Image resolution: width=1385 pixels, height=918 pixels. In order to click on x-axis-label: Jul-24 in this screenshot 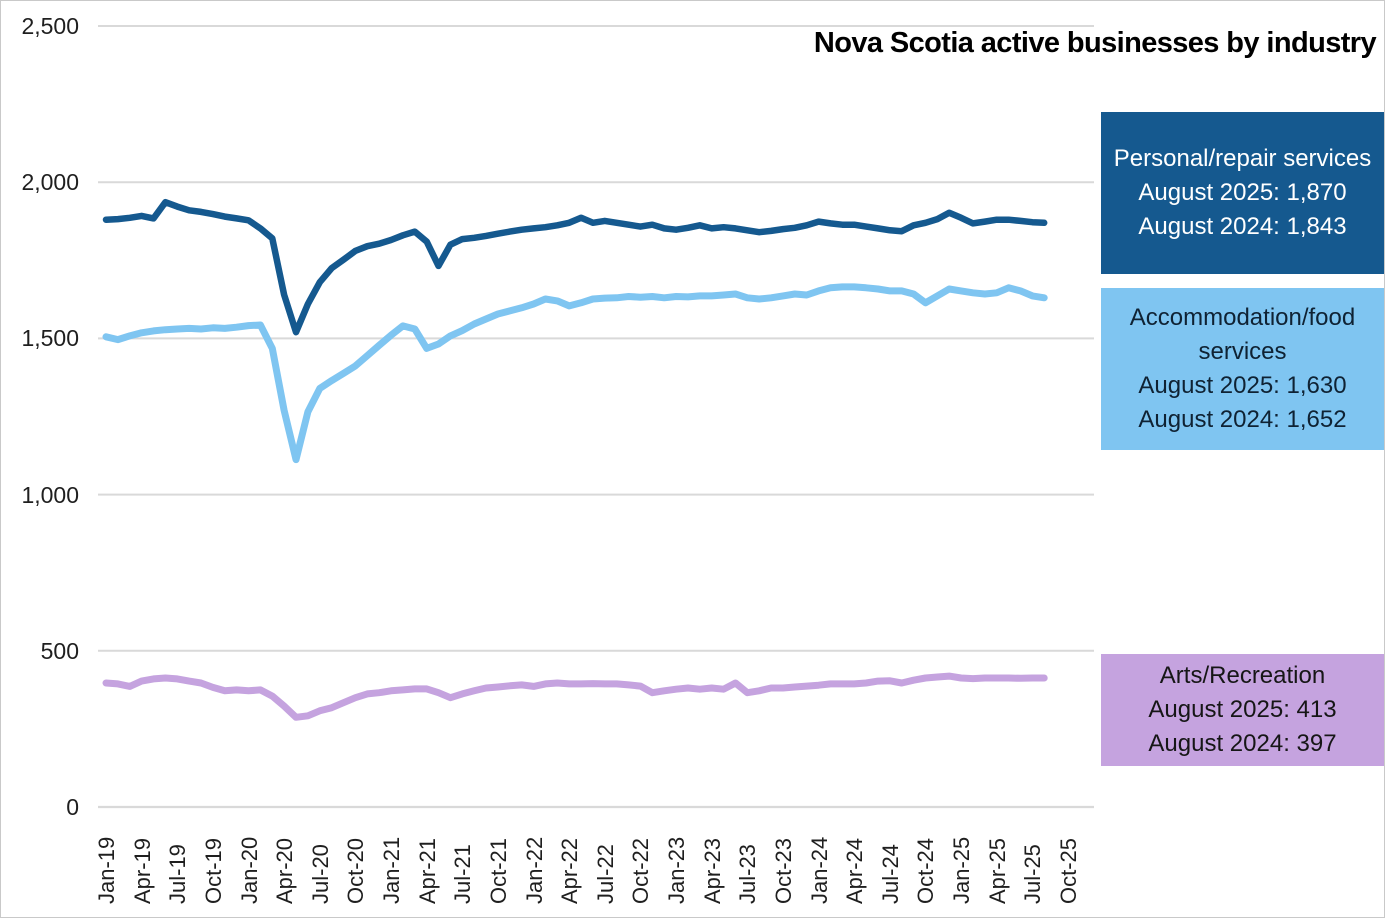, I will do `click(890, 874)`.